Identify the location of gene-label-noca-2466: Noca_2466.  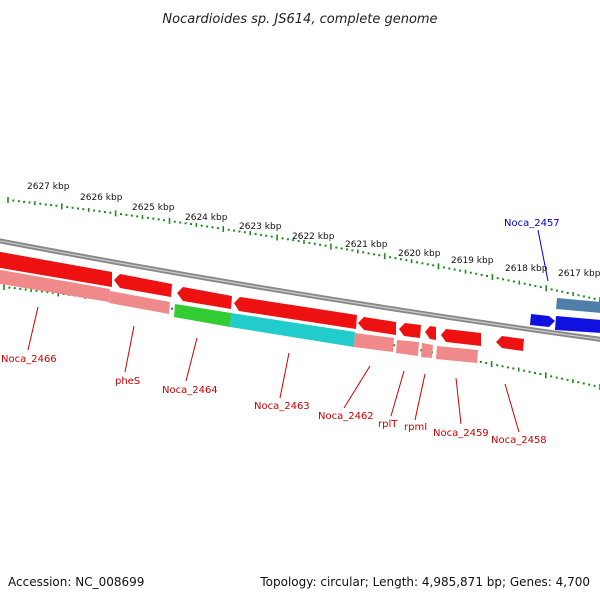
(29, 359).